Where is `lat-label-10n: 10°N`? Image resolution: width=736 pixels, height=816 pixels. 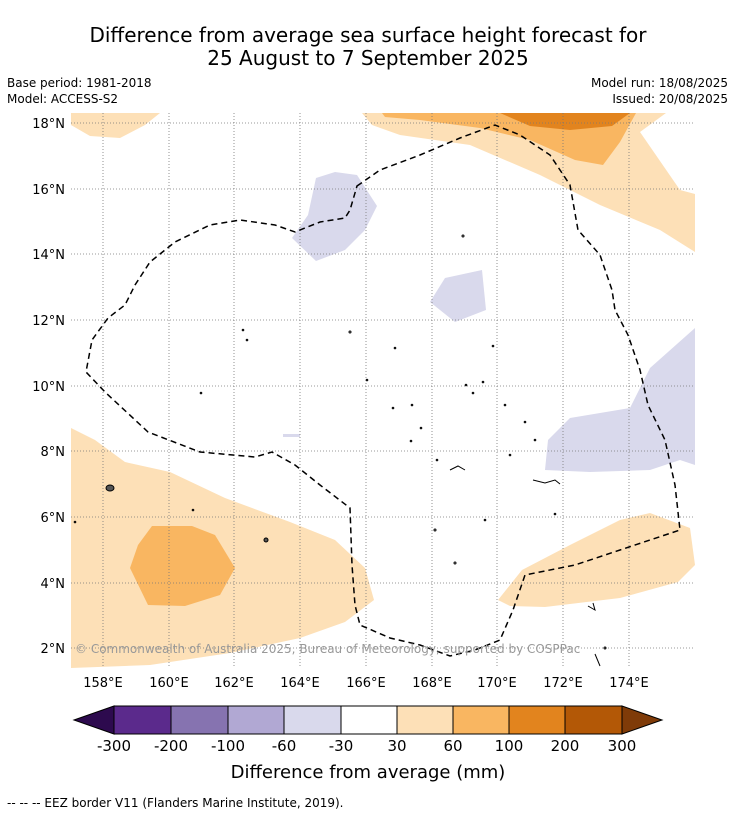
lat-label-10n: 10°N is located at coordinates (48, 387).